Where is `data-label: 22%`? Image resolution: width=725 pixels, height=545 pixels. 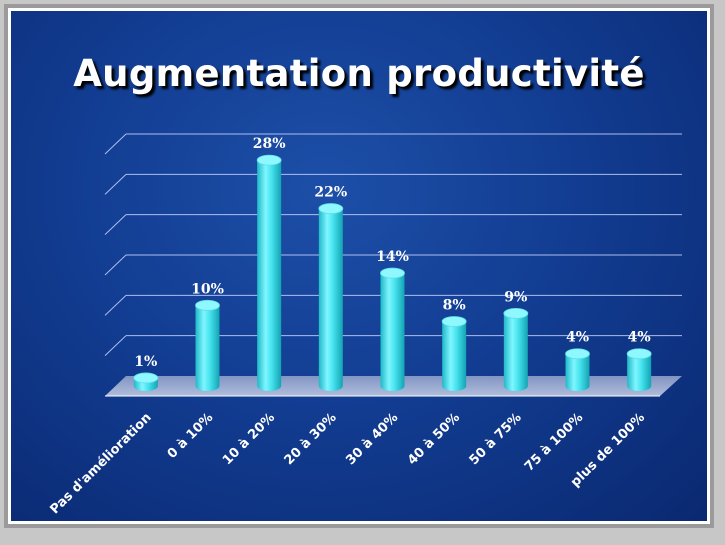
data-label: 22% is located at coordinates (330, 193).